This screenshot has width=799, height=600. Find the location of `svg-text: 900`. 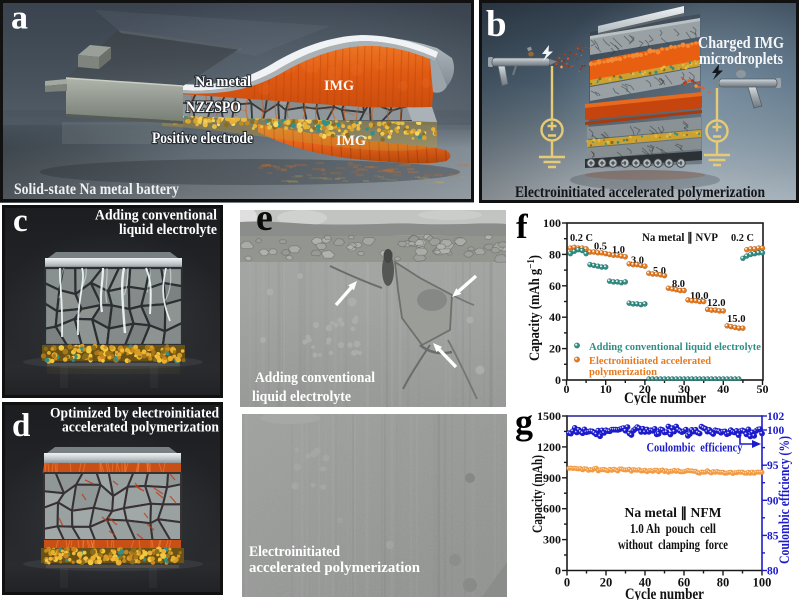

svg-text: 900 is located at coordinates (552, 478).